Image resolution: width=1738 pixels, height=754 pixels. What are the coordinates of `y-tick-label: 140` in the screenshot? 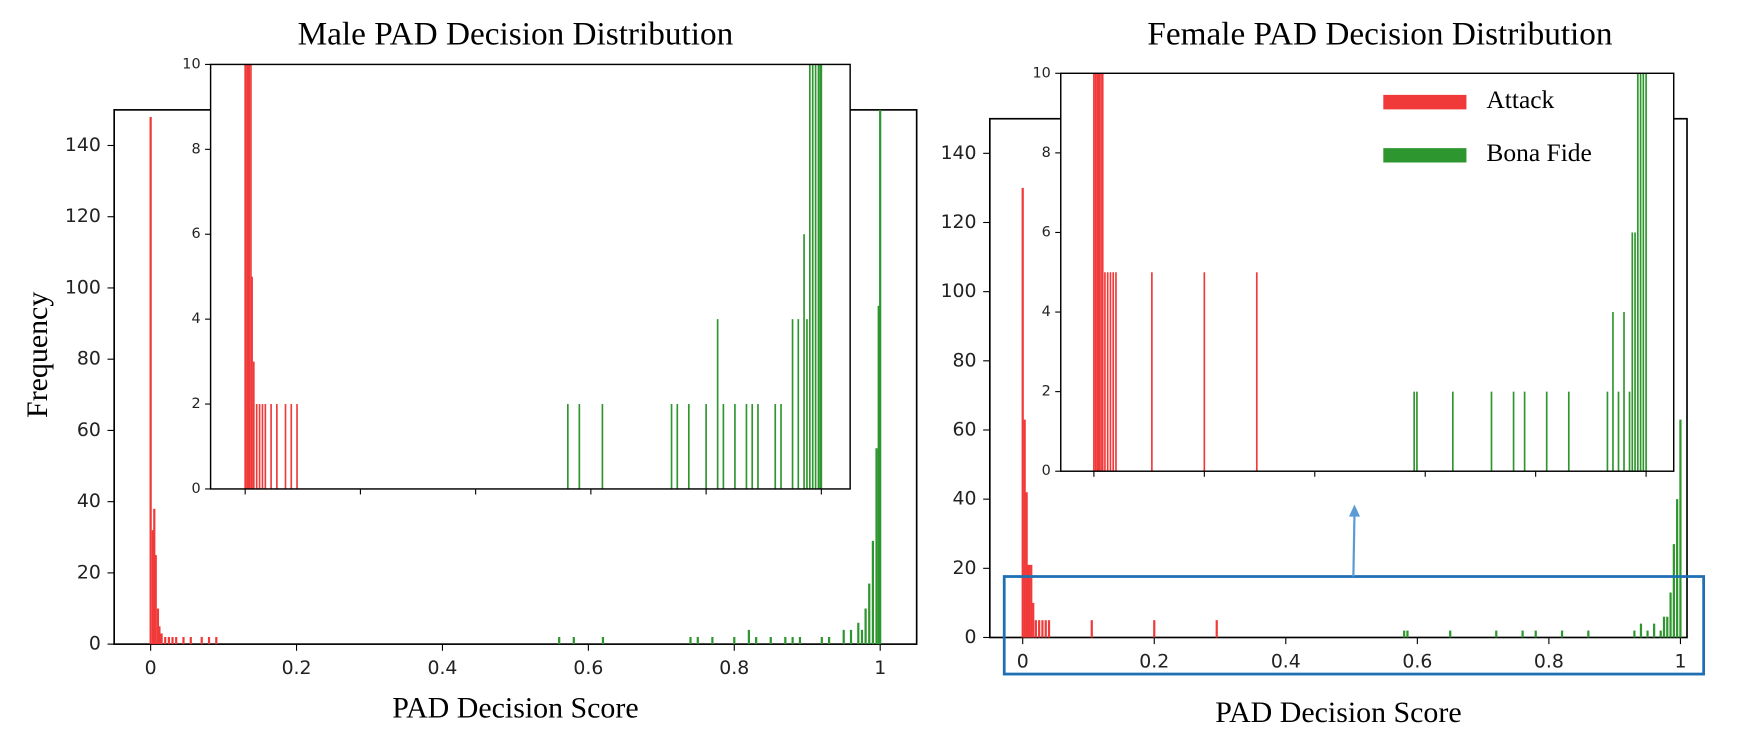 It's located at (959, 153).